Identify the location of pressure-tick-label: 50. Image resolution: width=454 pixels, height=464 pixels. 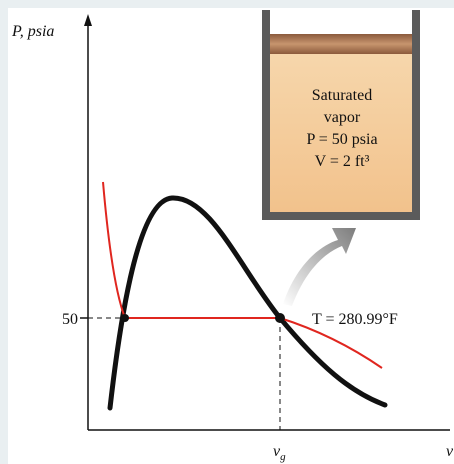
(70, 319).